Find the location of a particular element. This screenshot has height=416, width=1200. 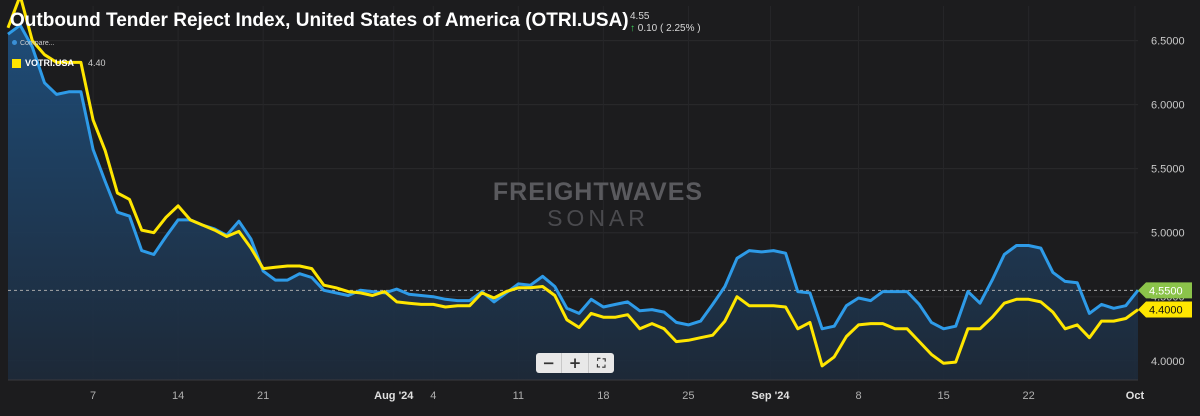

legend-swatch is located at coordinates (16, 63).